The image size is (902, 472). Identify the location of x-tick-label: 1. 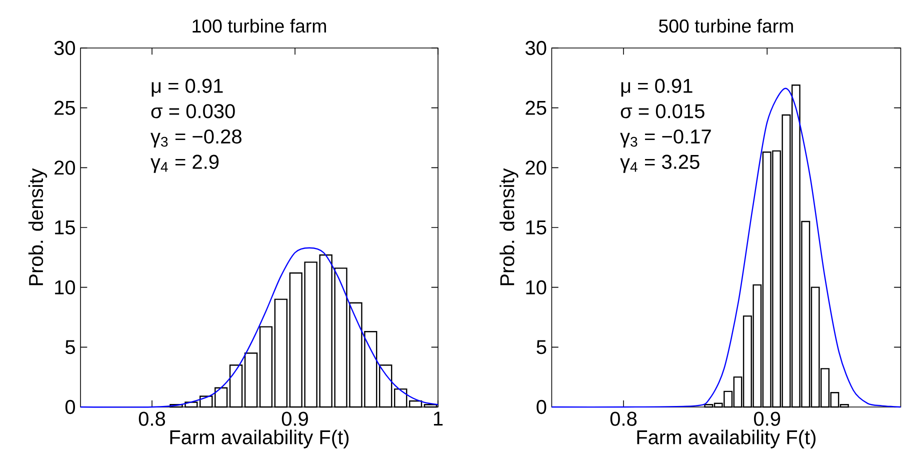
(438, 419).